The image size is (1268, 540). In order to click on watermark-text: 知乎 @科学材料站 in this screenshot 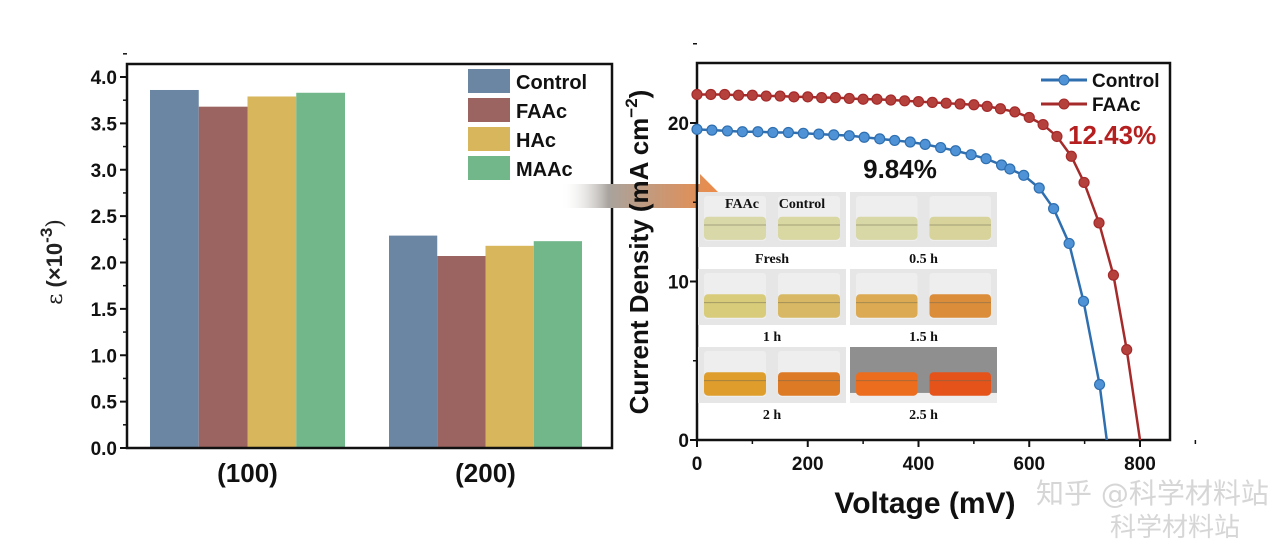, I will do `click(1152, 493)`.